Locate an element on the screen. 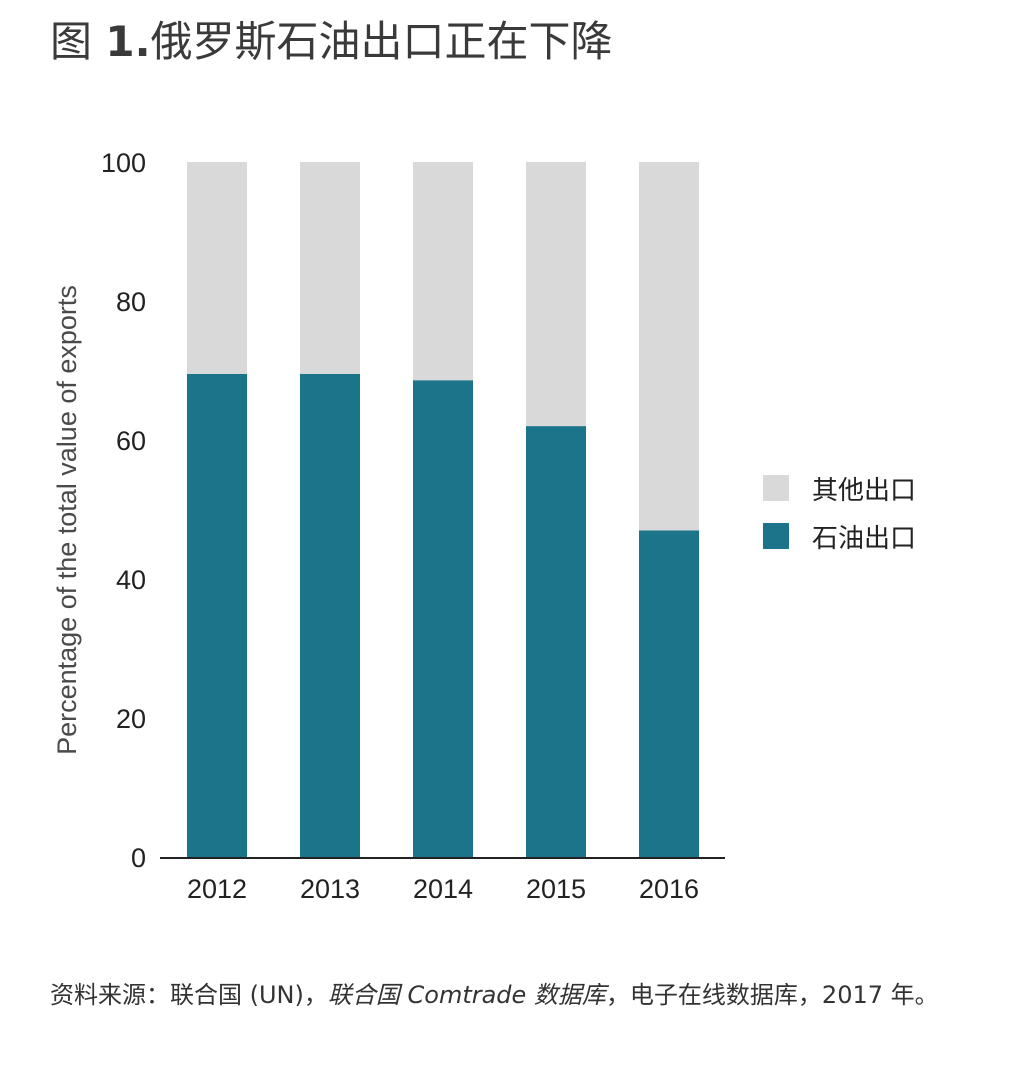  legend-label-1: 石油出口 is located at coordinates (864, 539).